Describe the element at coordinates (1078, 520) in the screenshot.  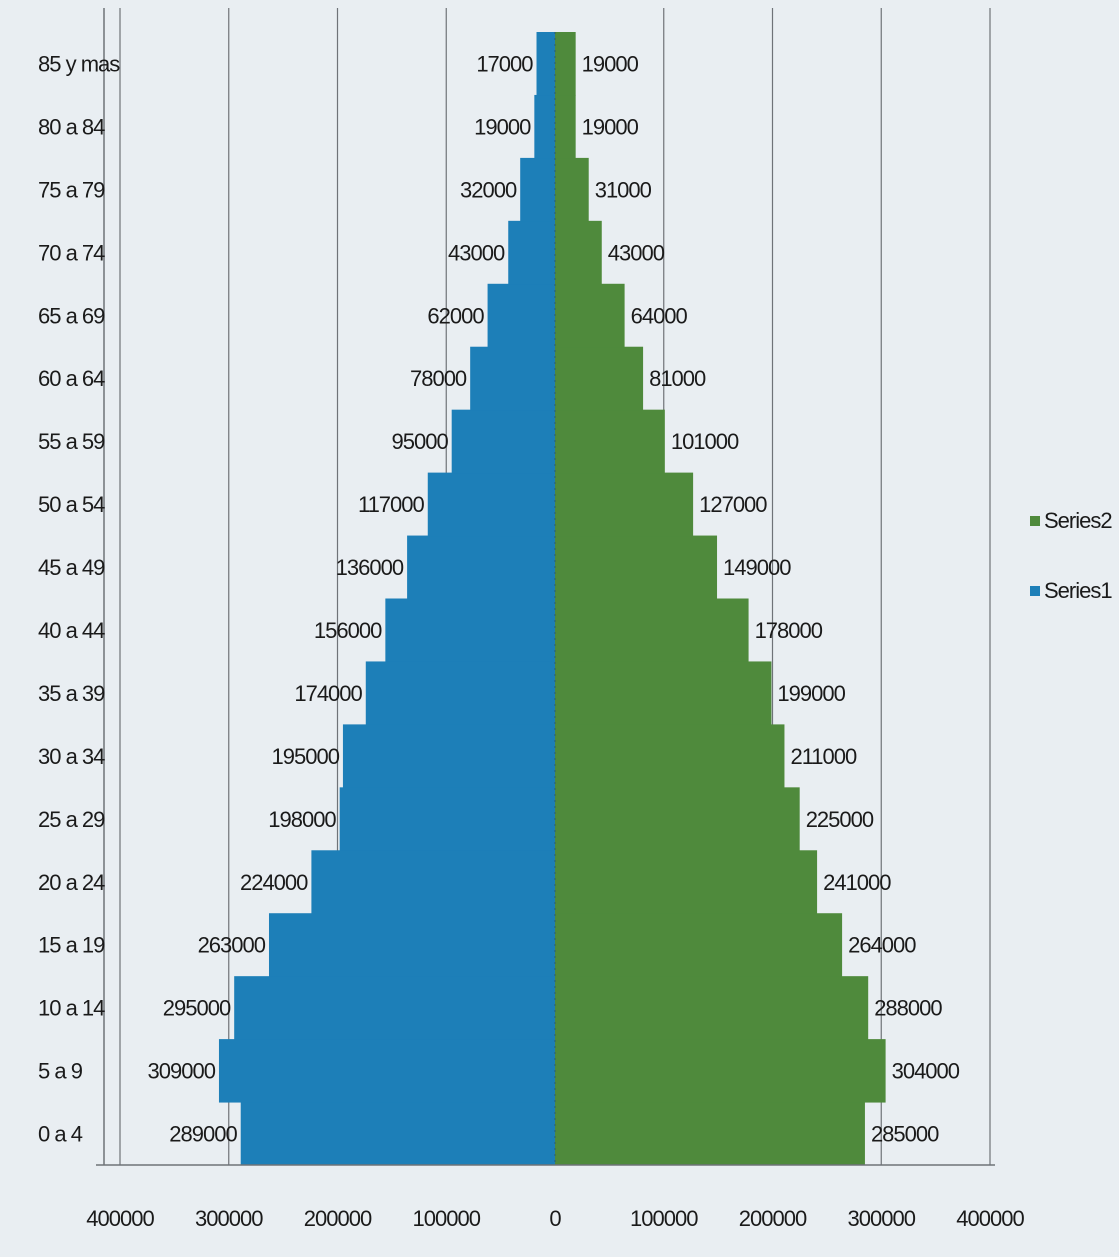
I see `legend-label: Series2` at that location.